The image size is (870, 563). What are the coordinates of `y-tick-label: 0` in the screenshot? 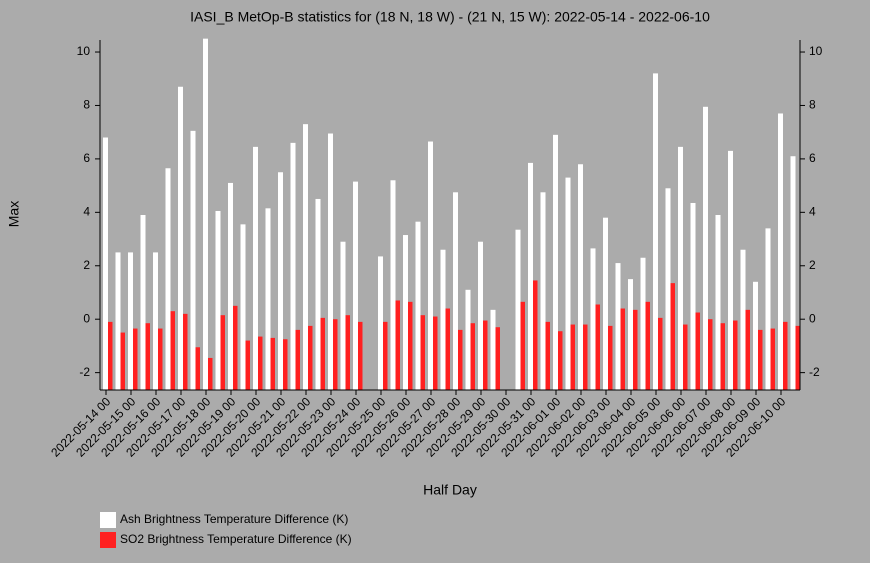 It's located at (86, 318).